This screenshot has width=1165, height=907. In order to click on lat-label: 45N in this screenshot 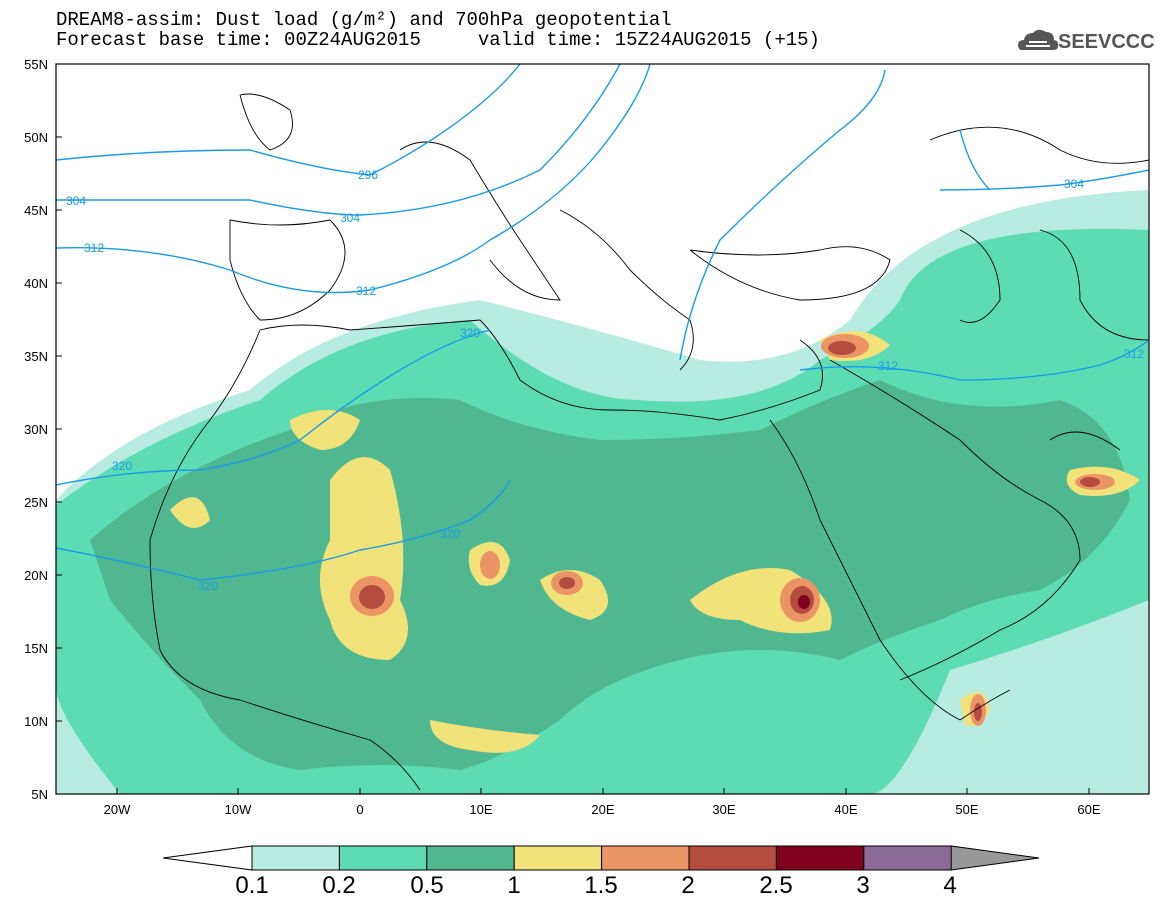, I will do `click(36, 210)`.